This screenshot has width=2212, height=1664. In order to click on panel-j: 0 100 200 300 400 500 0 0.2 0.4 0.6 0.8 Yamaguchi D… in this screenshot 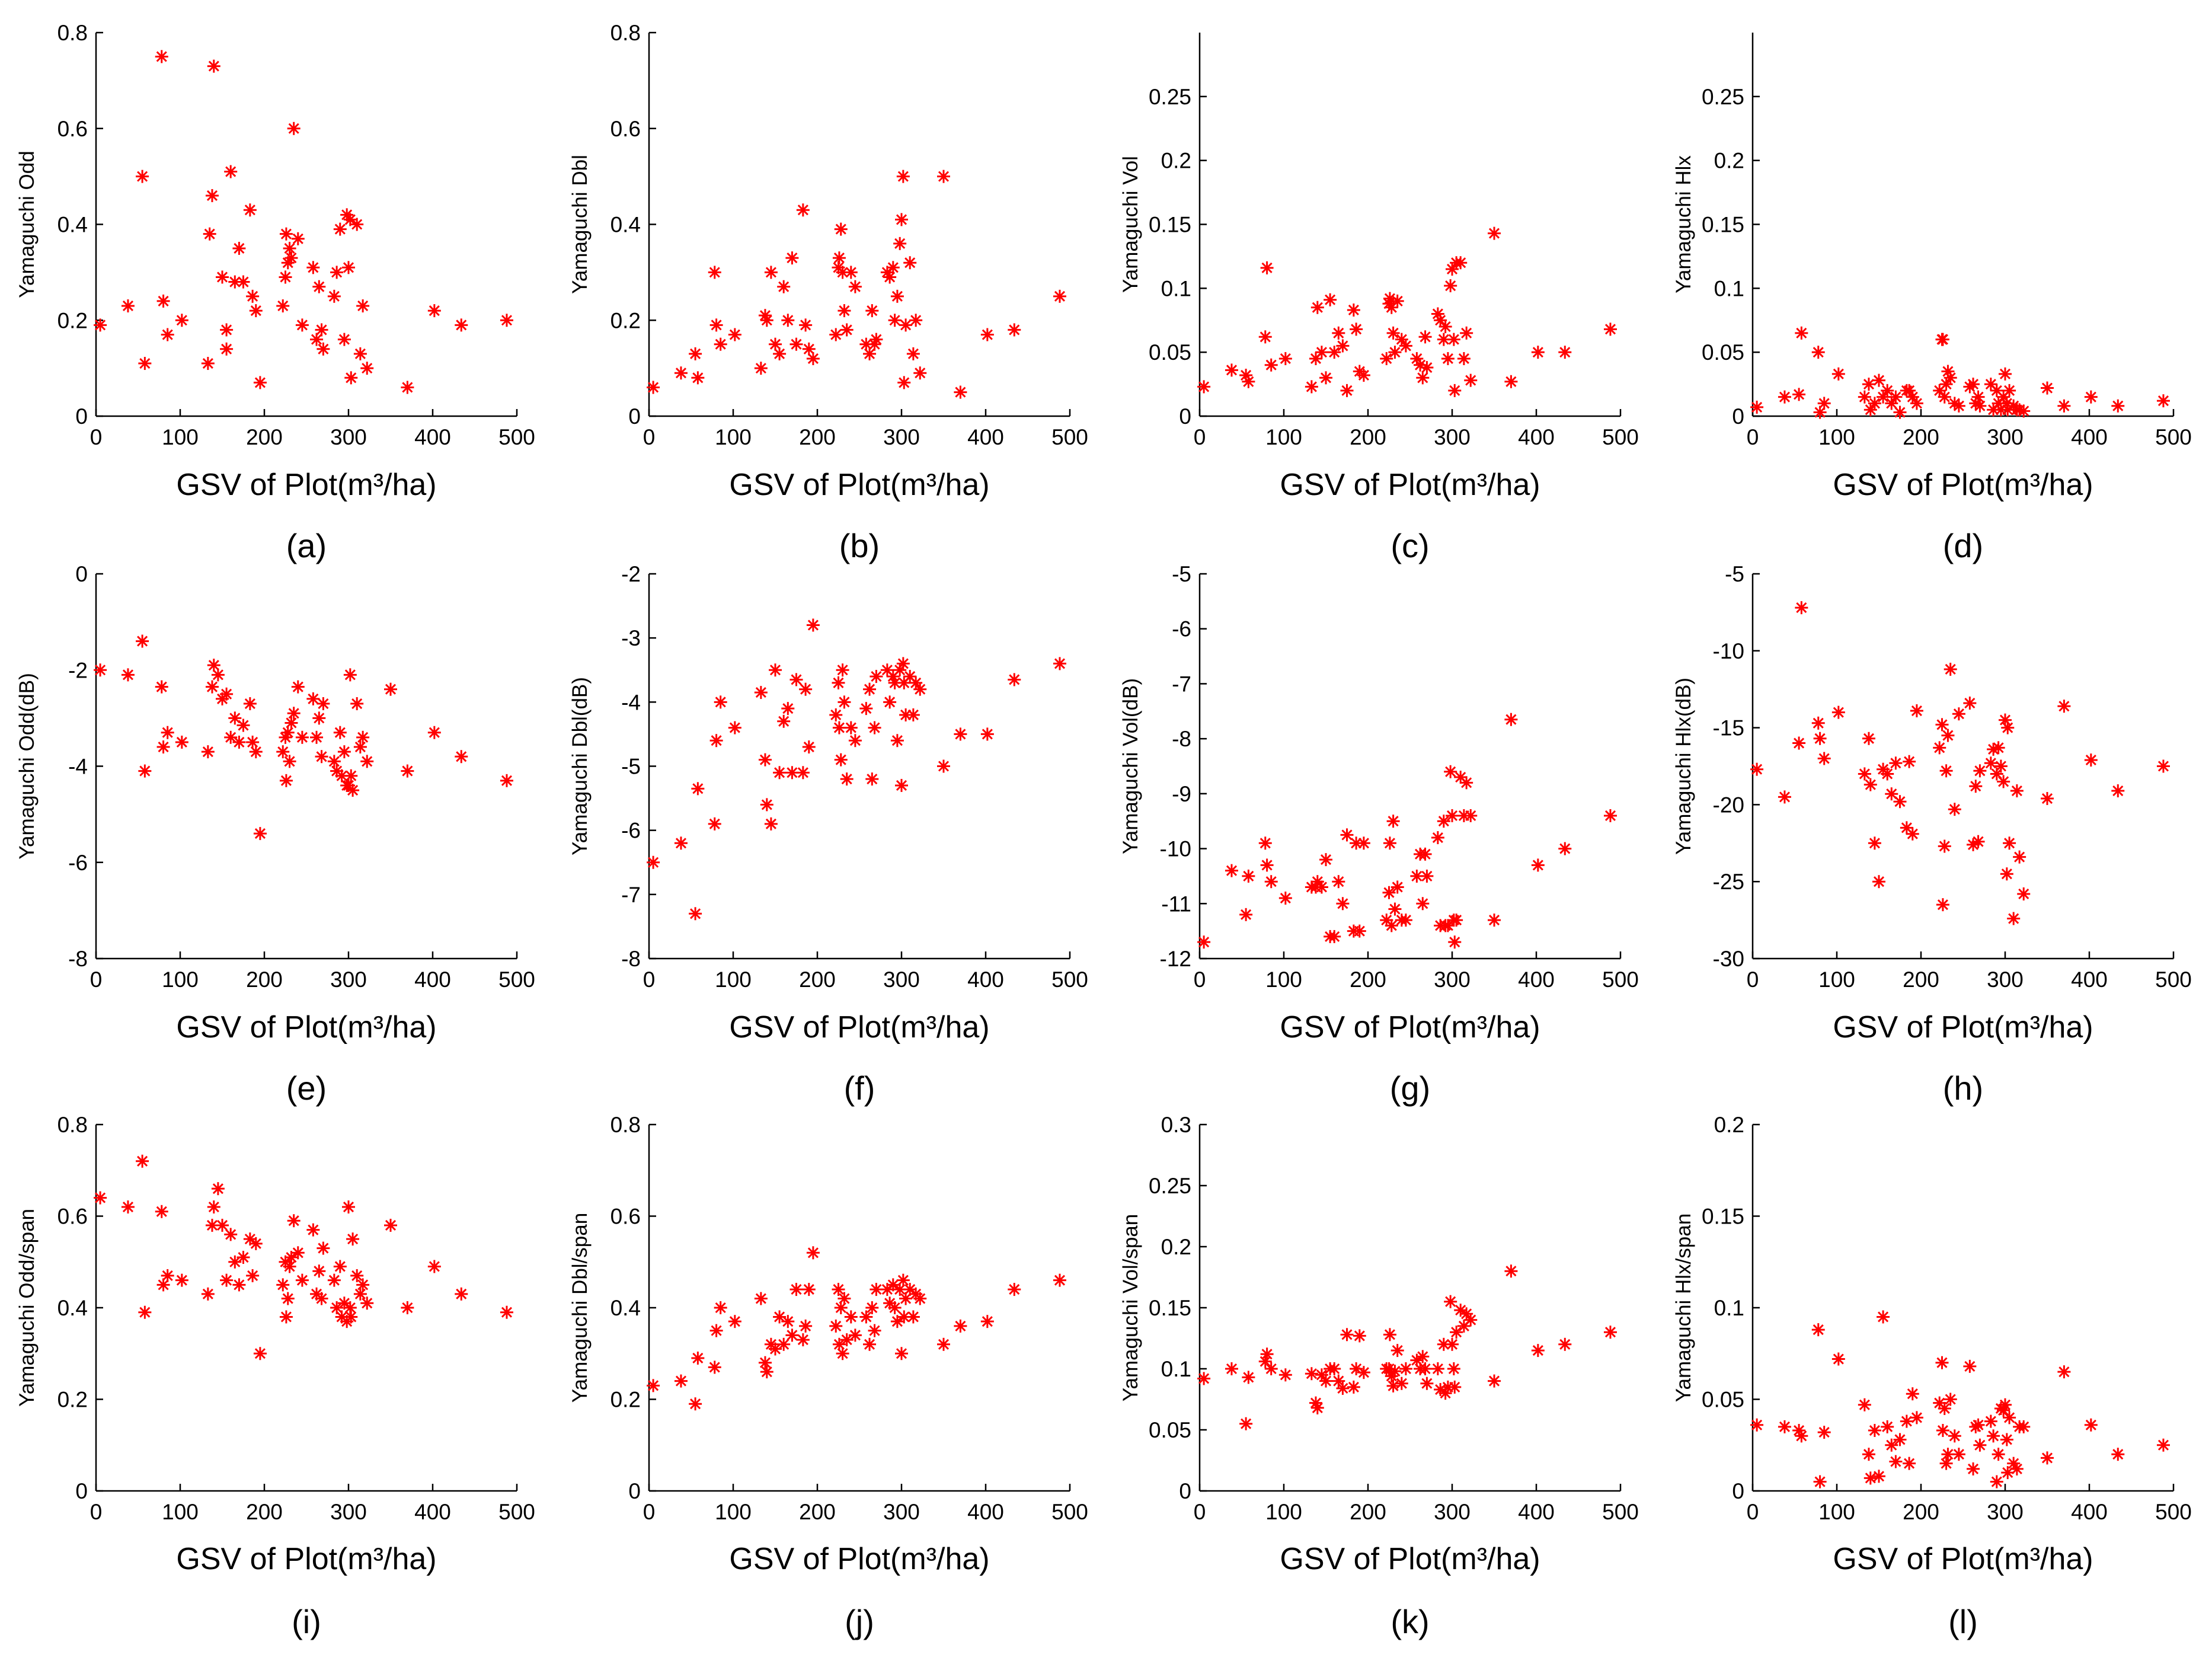, I will do `click(828, 1376)`.